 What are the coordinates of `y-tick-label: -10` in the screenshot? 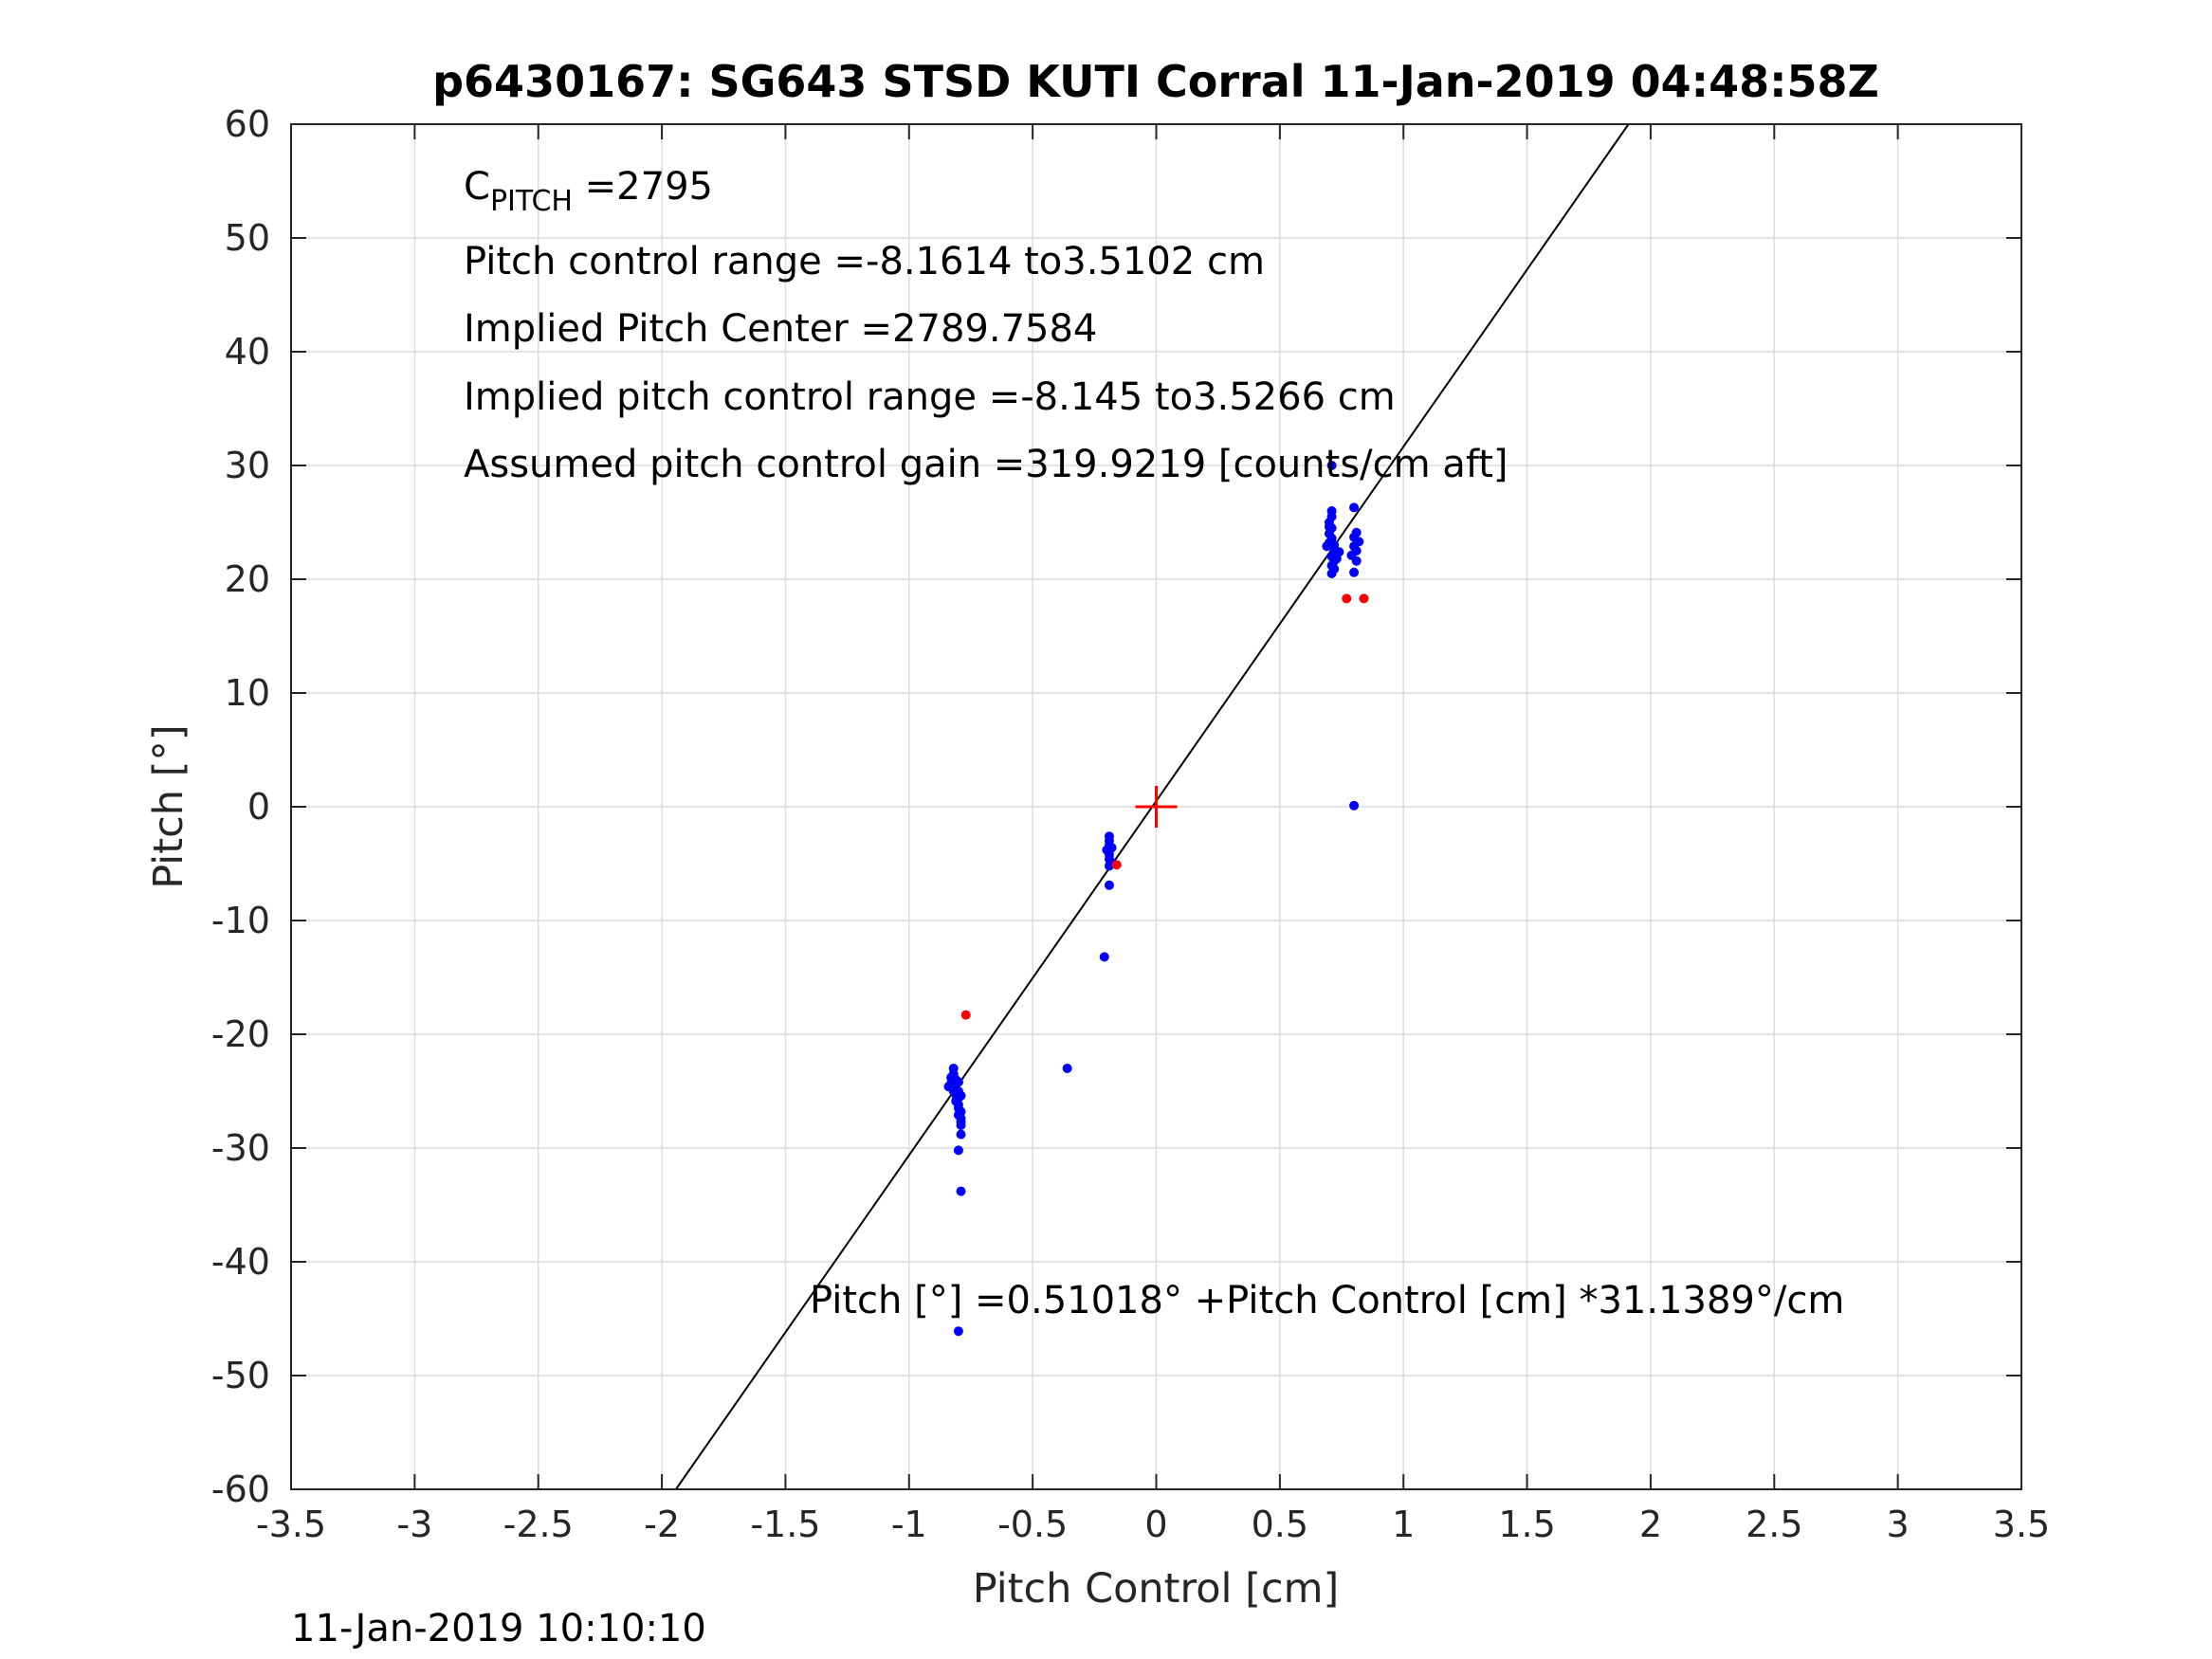 It's located at (240, 920).